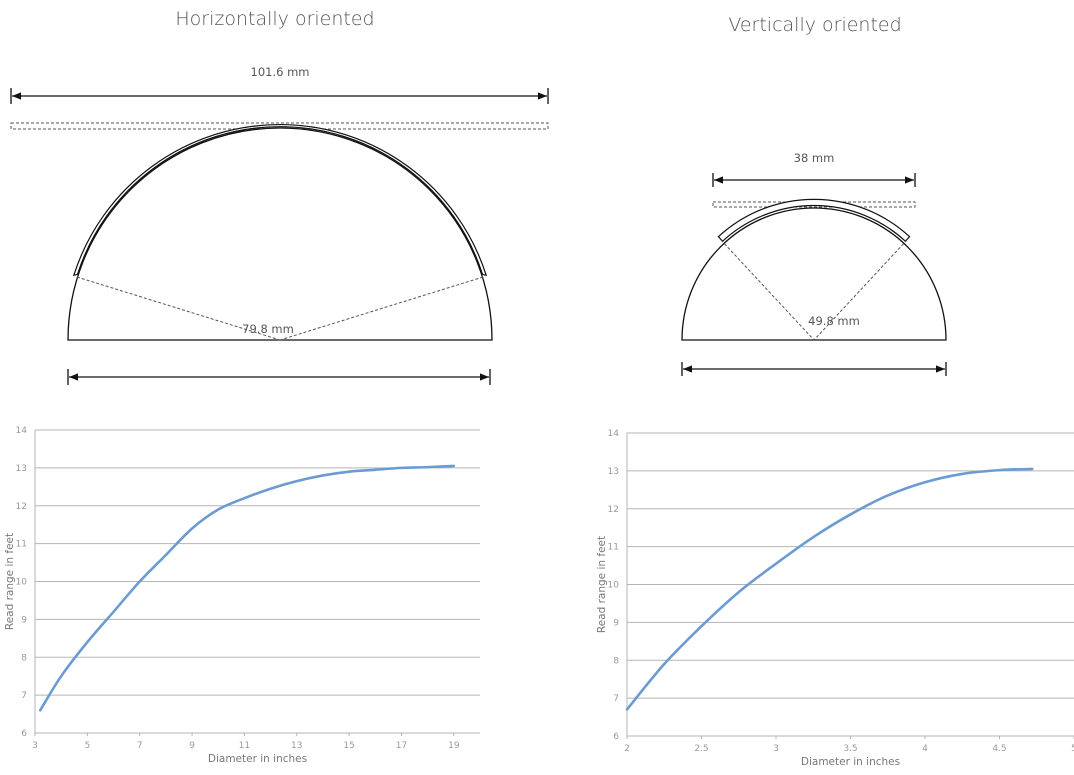  Describe the element at coordinates (814, 274) in the screenshot. I see `cylinder-half-vertical` at that location.